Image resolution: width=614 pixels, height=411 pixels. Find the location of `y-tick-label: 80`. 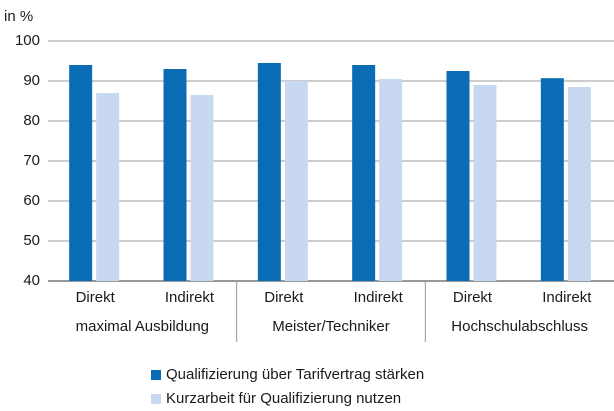

y-tick-label: 80 is located at coordinates (31, 120).